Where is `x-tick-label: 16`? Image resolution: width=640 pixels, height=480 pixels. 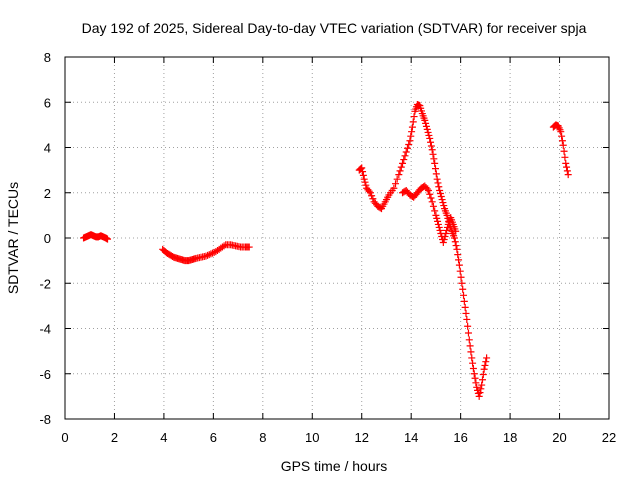
x-tick-label: 16 is located at coordinates (460, 437).